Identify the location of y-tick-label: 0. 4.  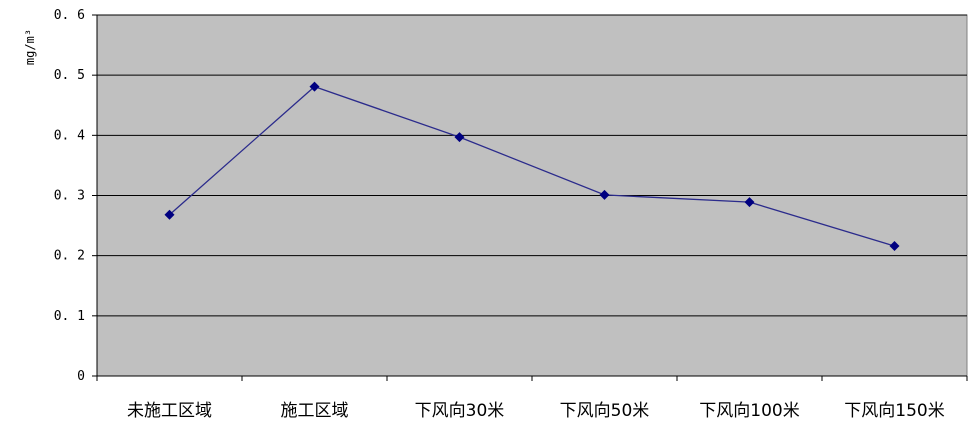
(69, 135).